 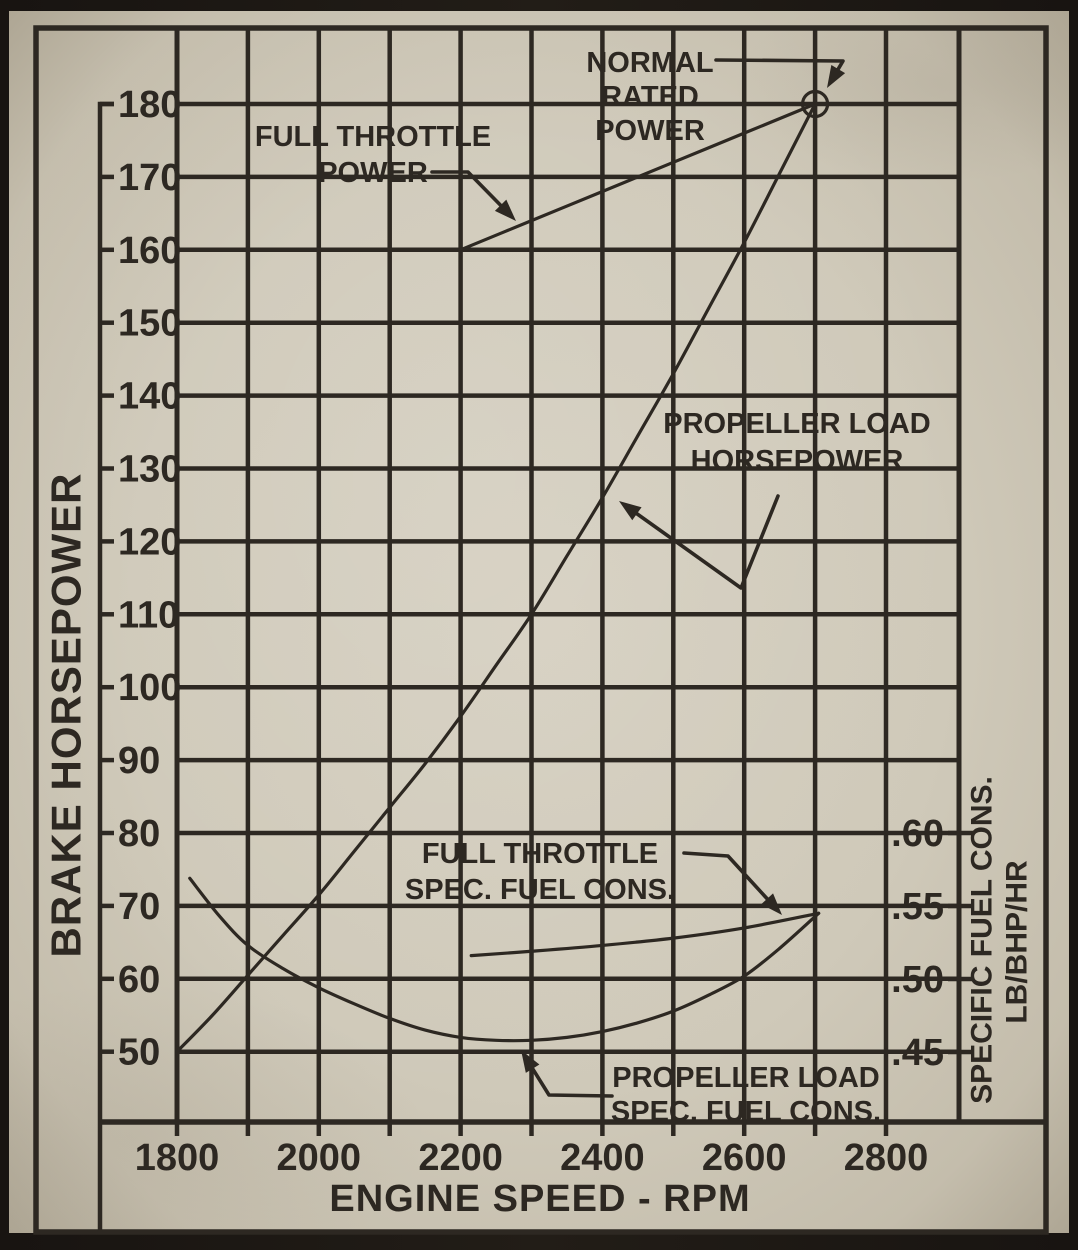 I want to click on propeller-load-horsepower-arrow-head, so click(x=630, y=511).